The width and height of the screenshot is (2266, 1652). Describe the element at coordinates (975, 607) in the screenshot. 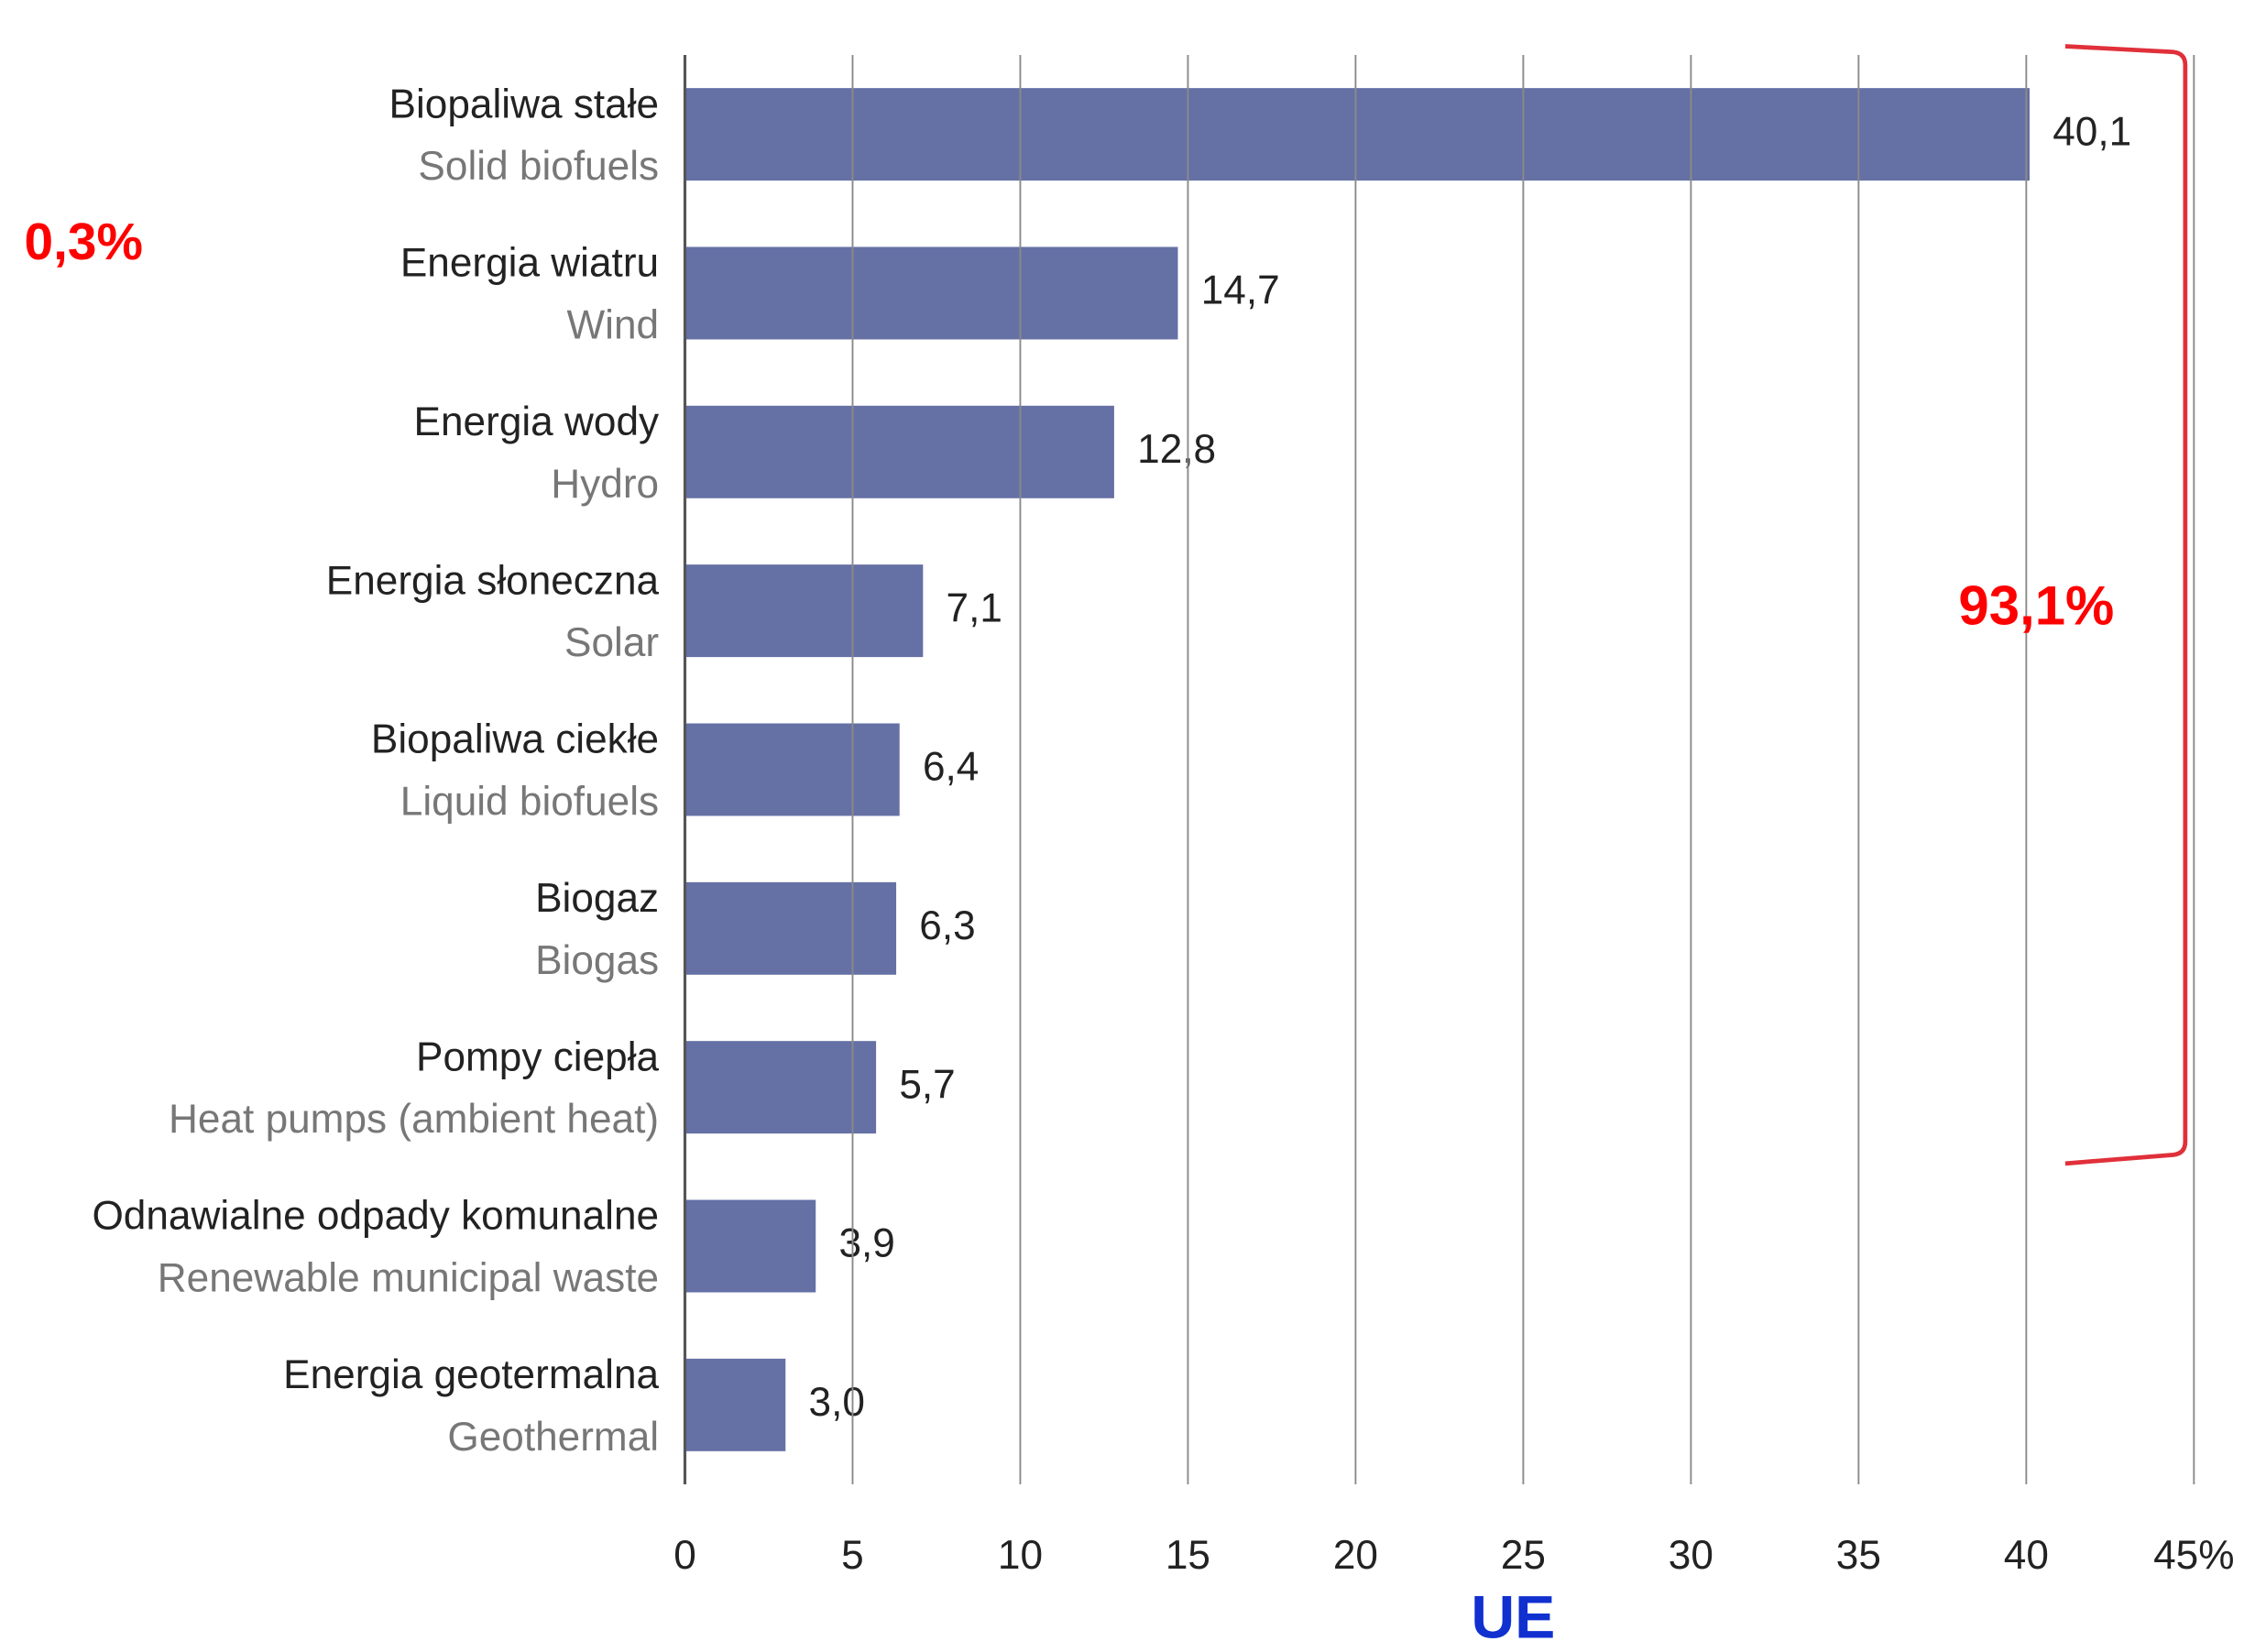

I see `value-label: 7,1` at that location.